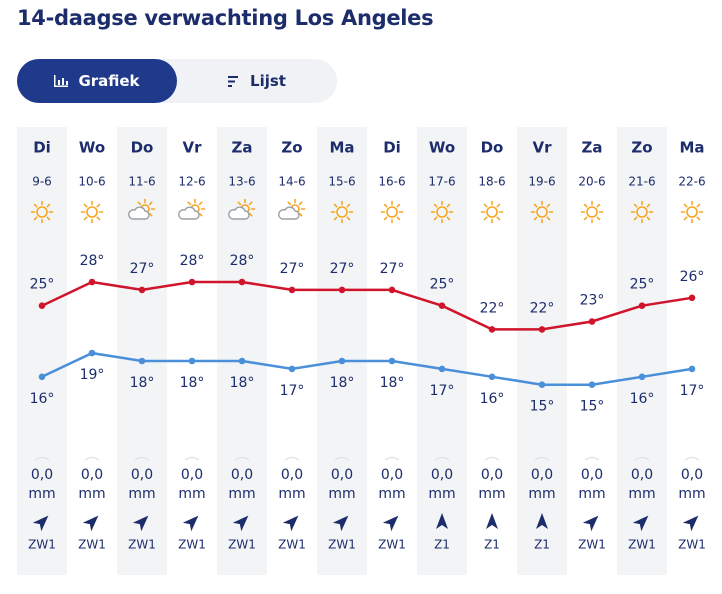  What do you see at coordinates (241, 182) in the screenshot?
I see `date: 13-6` at bounding box center [241, 182].